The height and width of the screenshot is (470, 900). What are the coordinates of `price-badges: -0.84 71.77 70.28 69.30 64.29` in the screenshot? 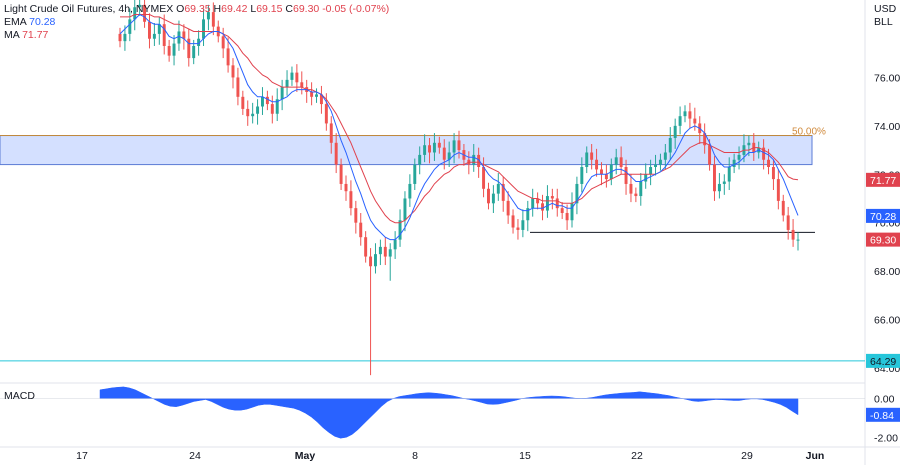 It's located at (883, 297).